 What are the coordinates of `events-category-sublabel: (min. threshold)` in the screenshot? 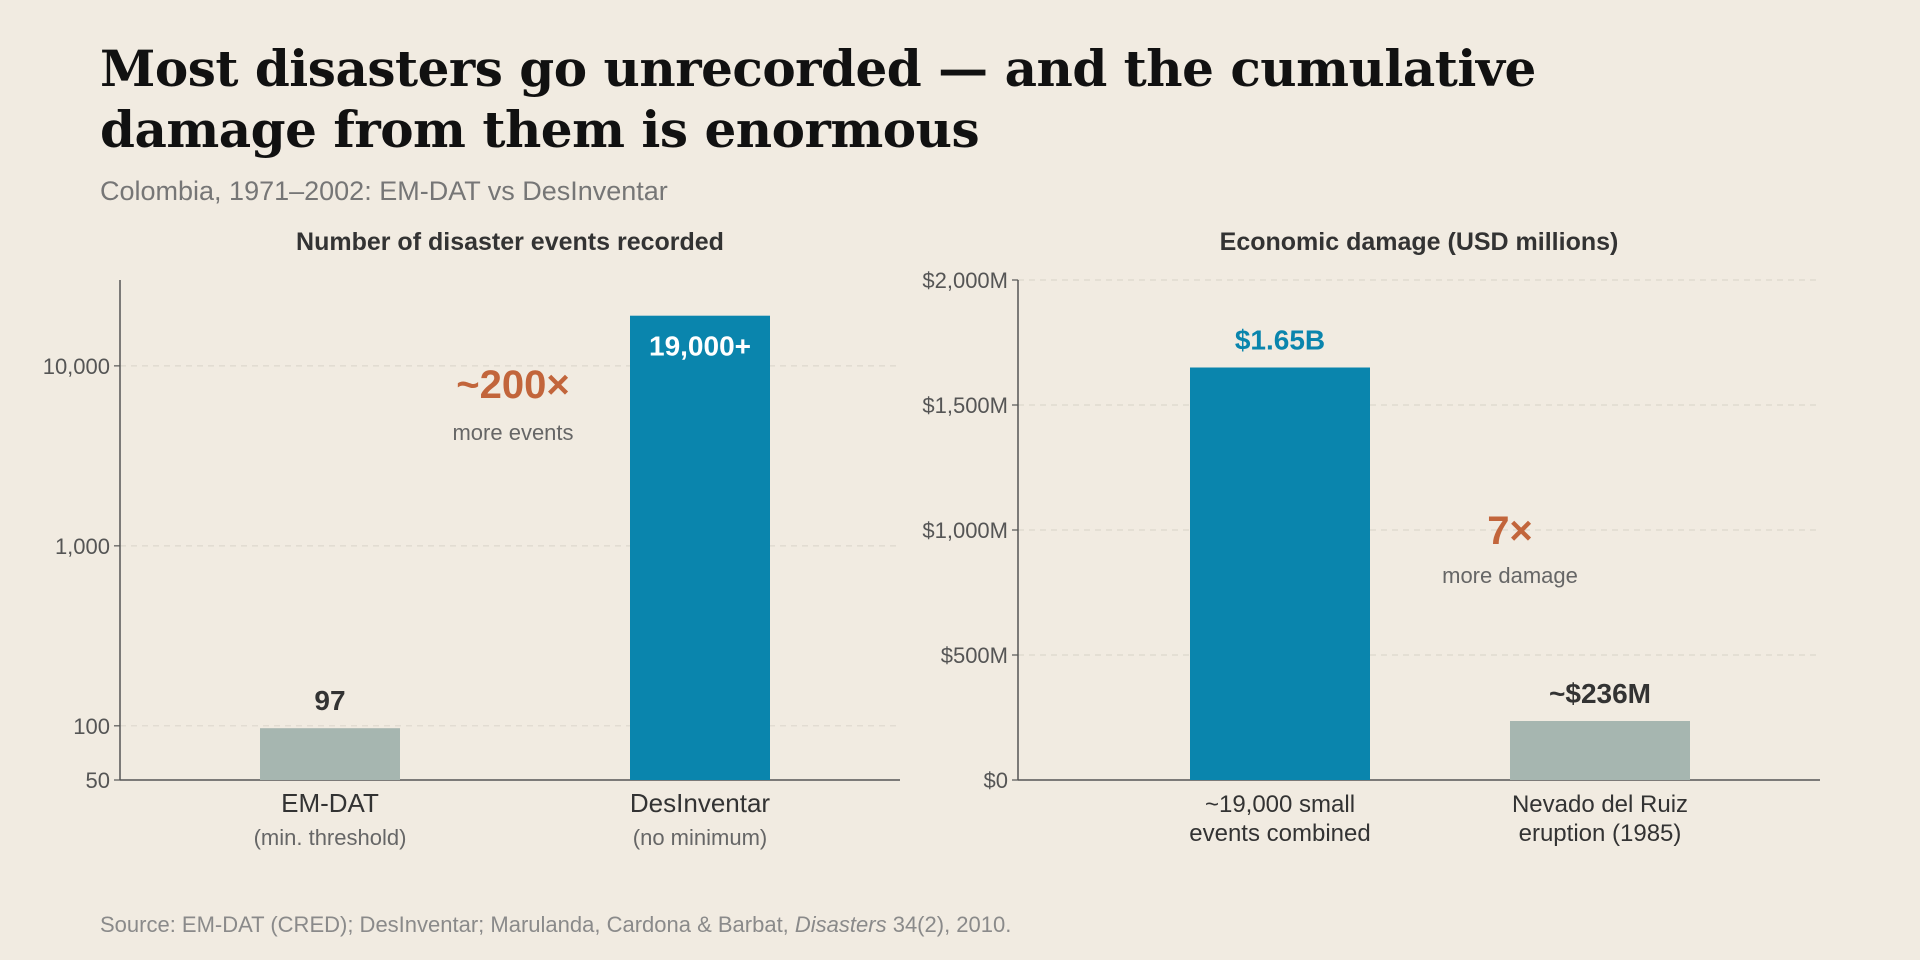 It's located at (330, 837).